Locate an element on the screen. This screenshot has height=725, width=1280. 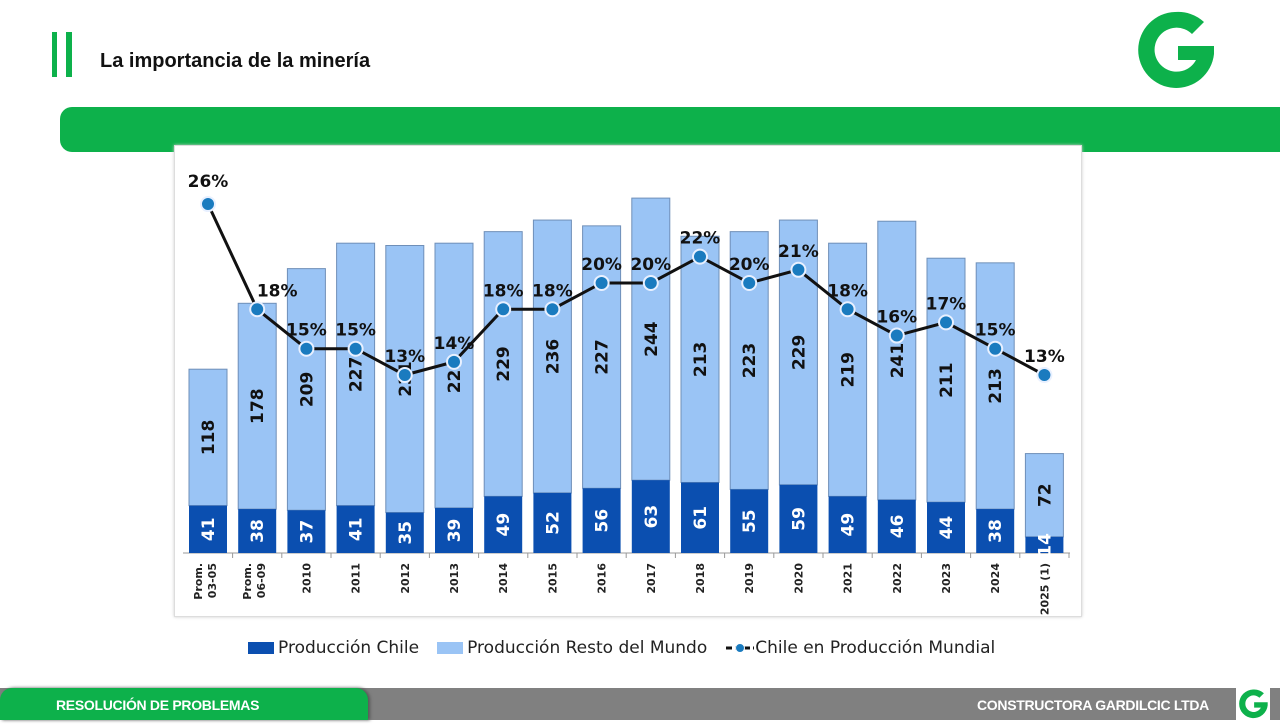
legend-label: Producción Resto del Mundo is located at coordinates (587, 648).